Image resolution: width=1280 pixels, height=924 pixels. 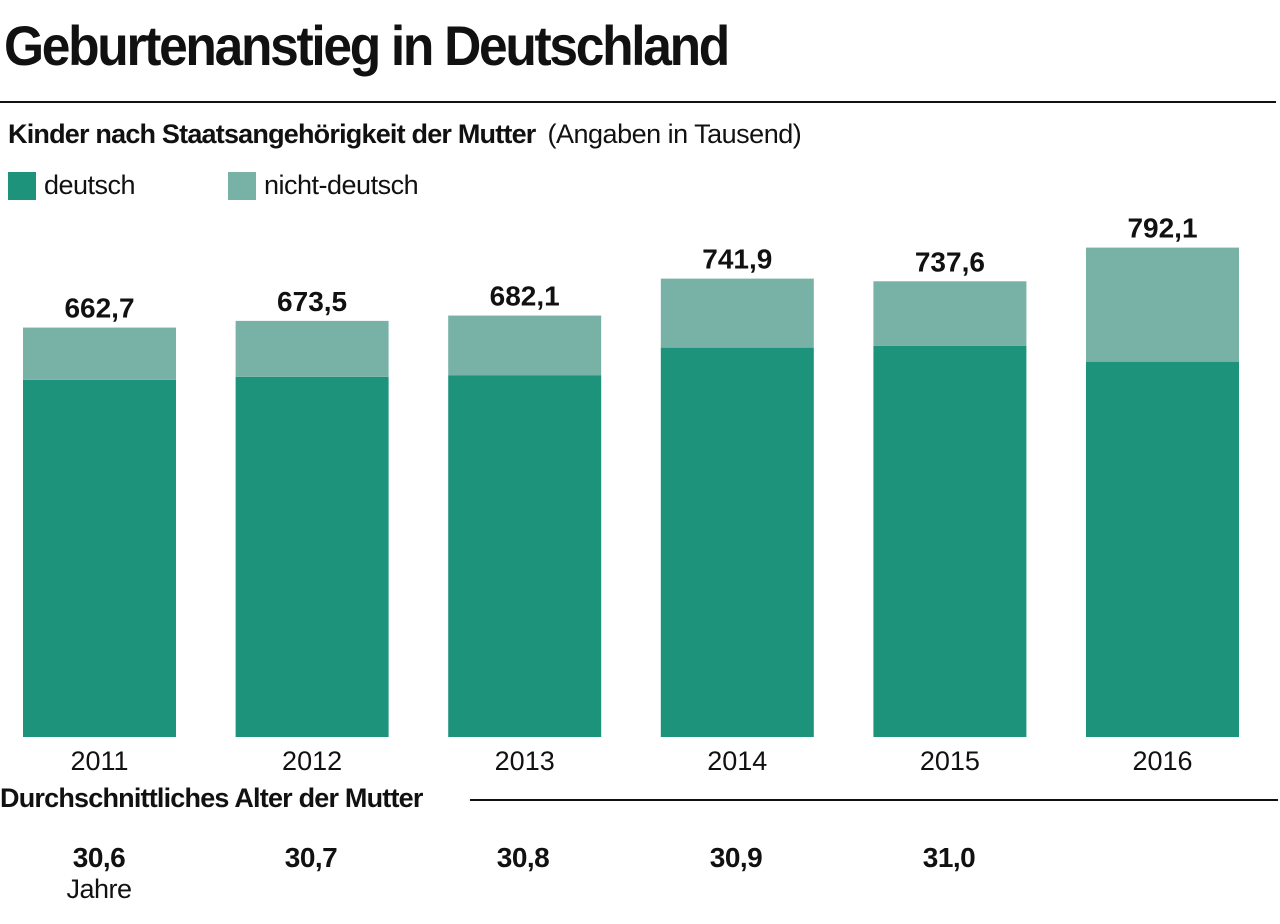 I want to click on total-label-2011: 662,7, so click(x=99, y=308).